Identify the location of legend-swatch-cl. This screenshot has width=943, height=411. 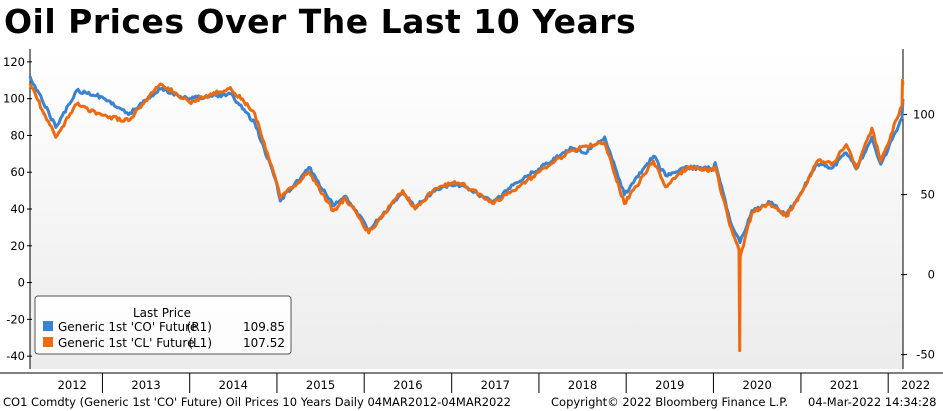
(48, 342).